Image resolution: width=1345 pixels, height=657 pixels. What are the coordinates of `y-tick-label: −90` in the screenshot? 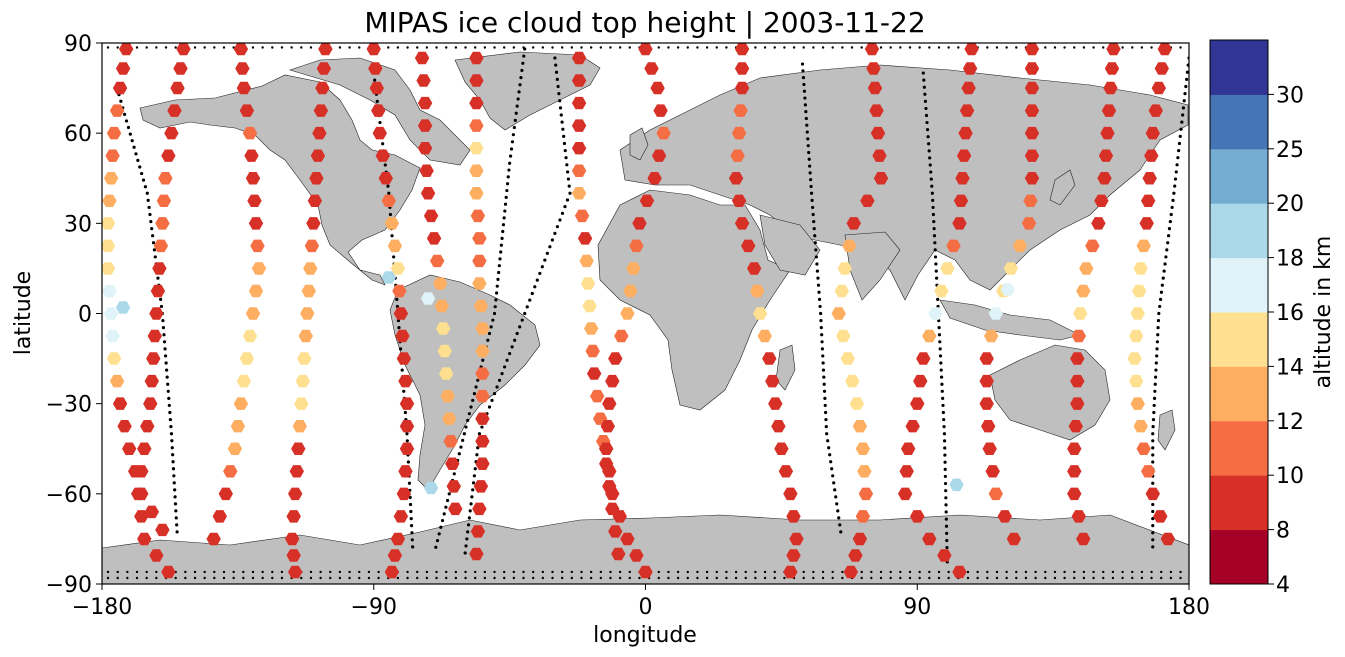 It's located at (69, 585).